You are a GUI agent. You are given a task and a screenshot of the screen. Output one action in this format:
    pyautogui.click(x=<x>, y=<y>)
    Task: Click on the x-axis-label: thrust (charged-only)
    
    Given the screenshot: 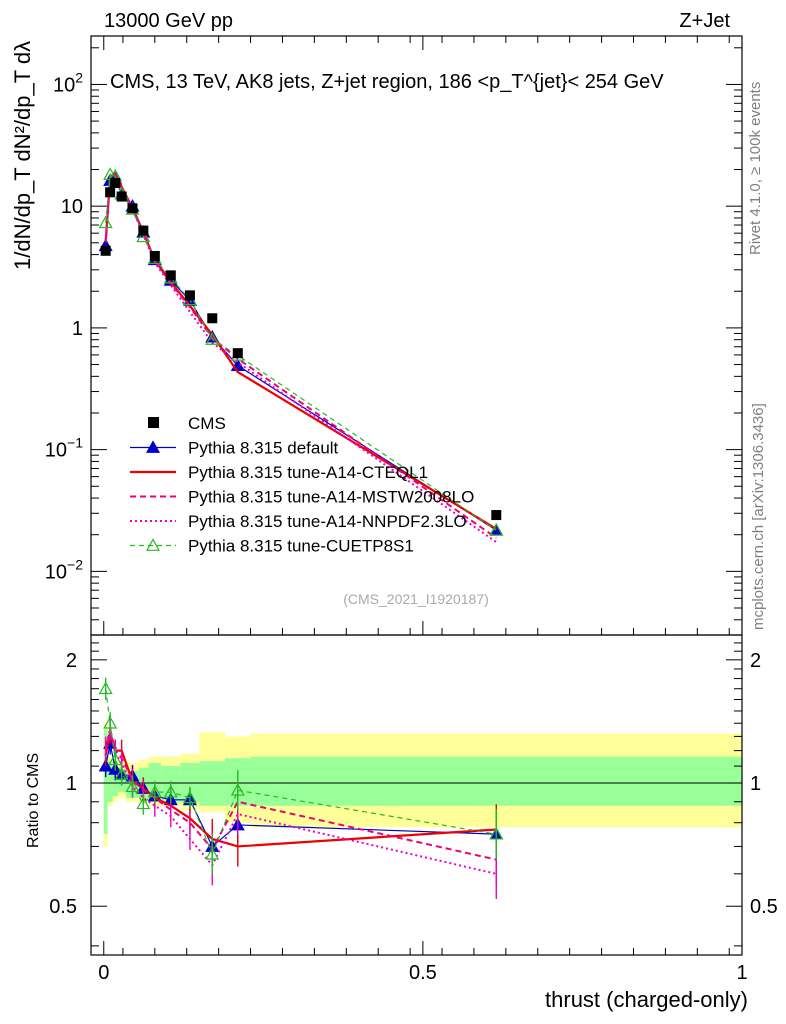 What is the action you would take?
    pyautogui.click(x=646, y=999)
    